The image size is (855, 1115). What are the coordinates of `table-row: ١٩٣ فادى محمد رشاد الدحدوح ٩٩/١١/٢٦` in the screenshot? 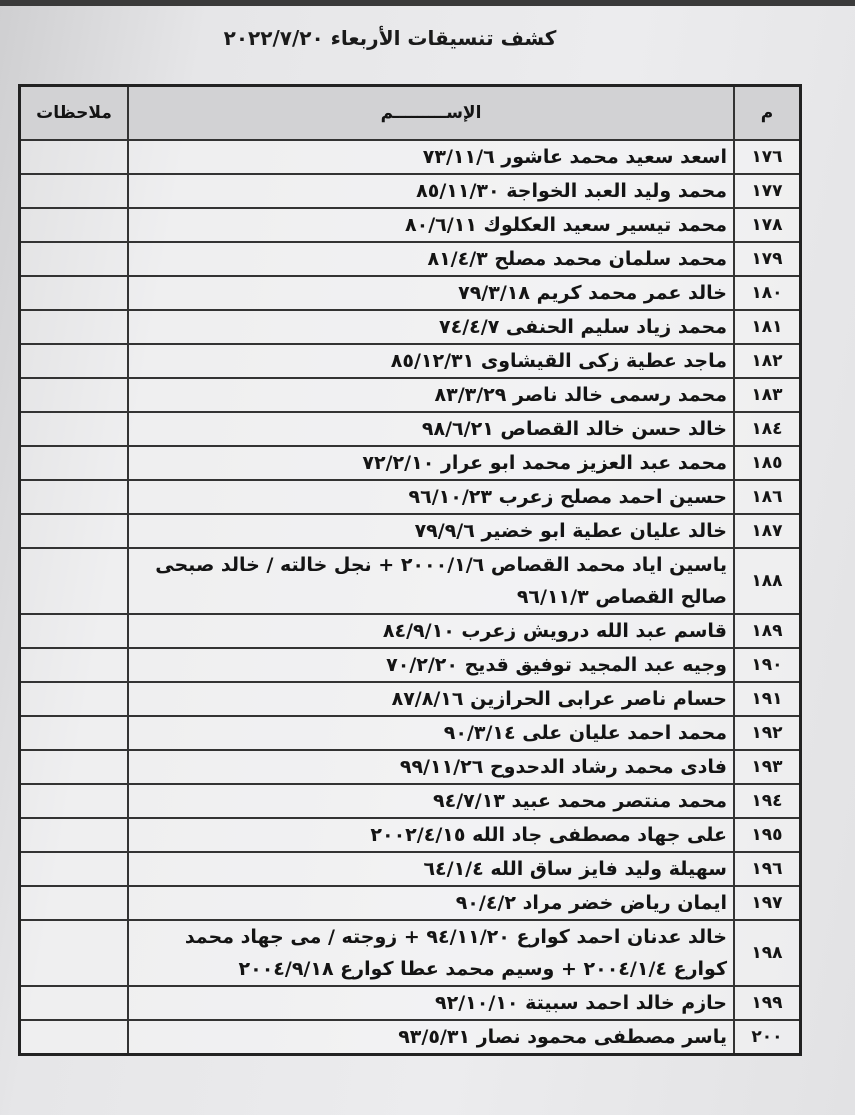 It's located at (410, 767).